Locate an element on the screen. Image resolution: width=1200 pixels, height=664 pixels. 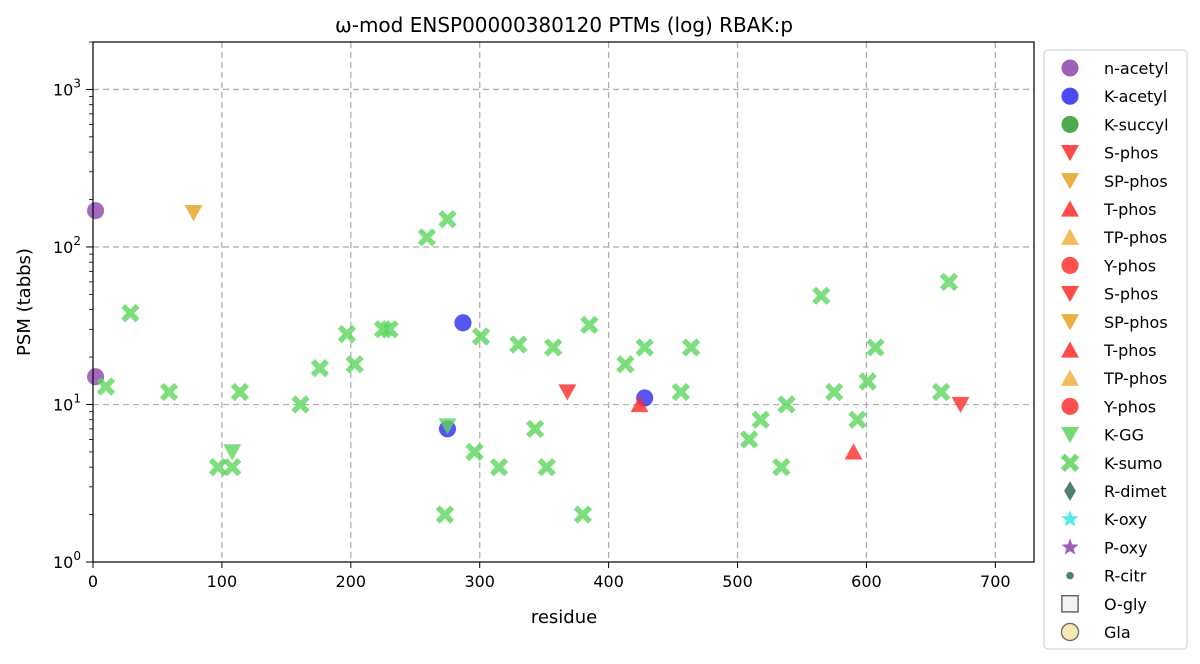
legend-marker-P-oxy is located at coordinates (1070, 546).